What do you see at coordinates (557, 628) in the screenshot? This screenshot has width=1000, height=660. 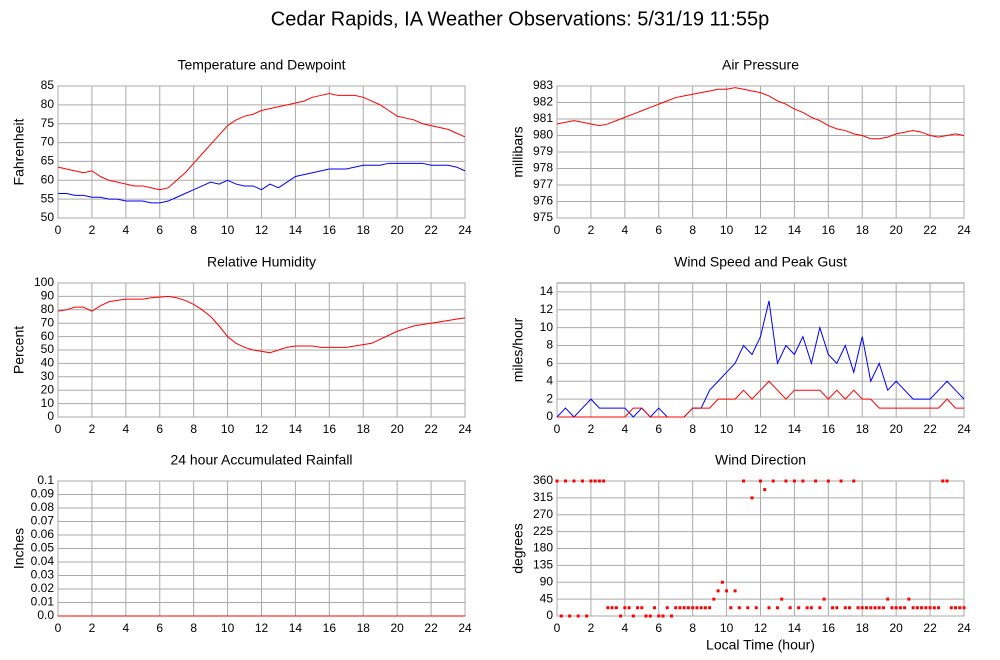 I see `x-tick-label: 0` at bounding box center [557, 628].